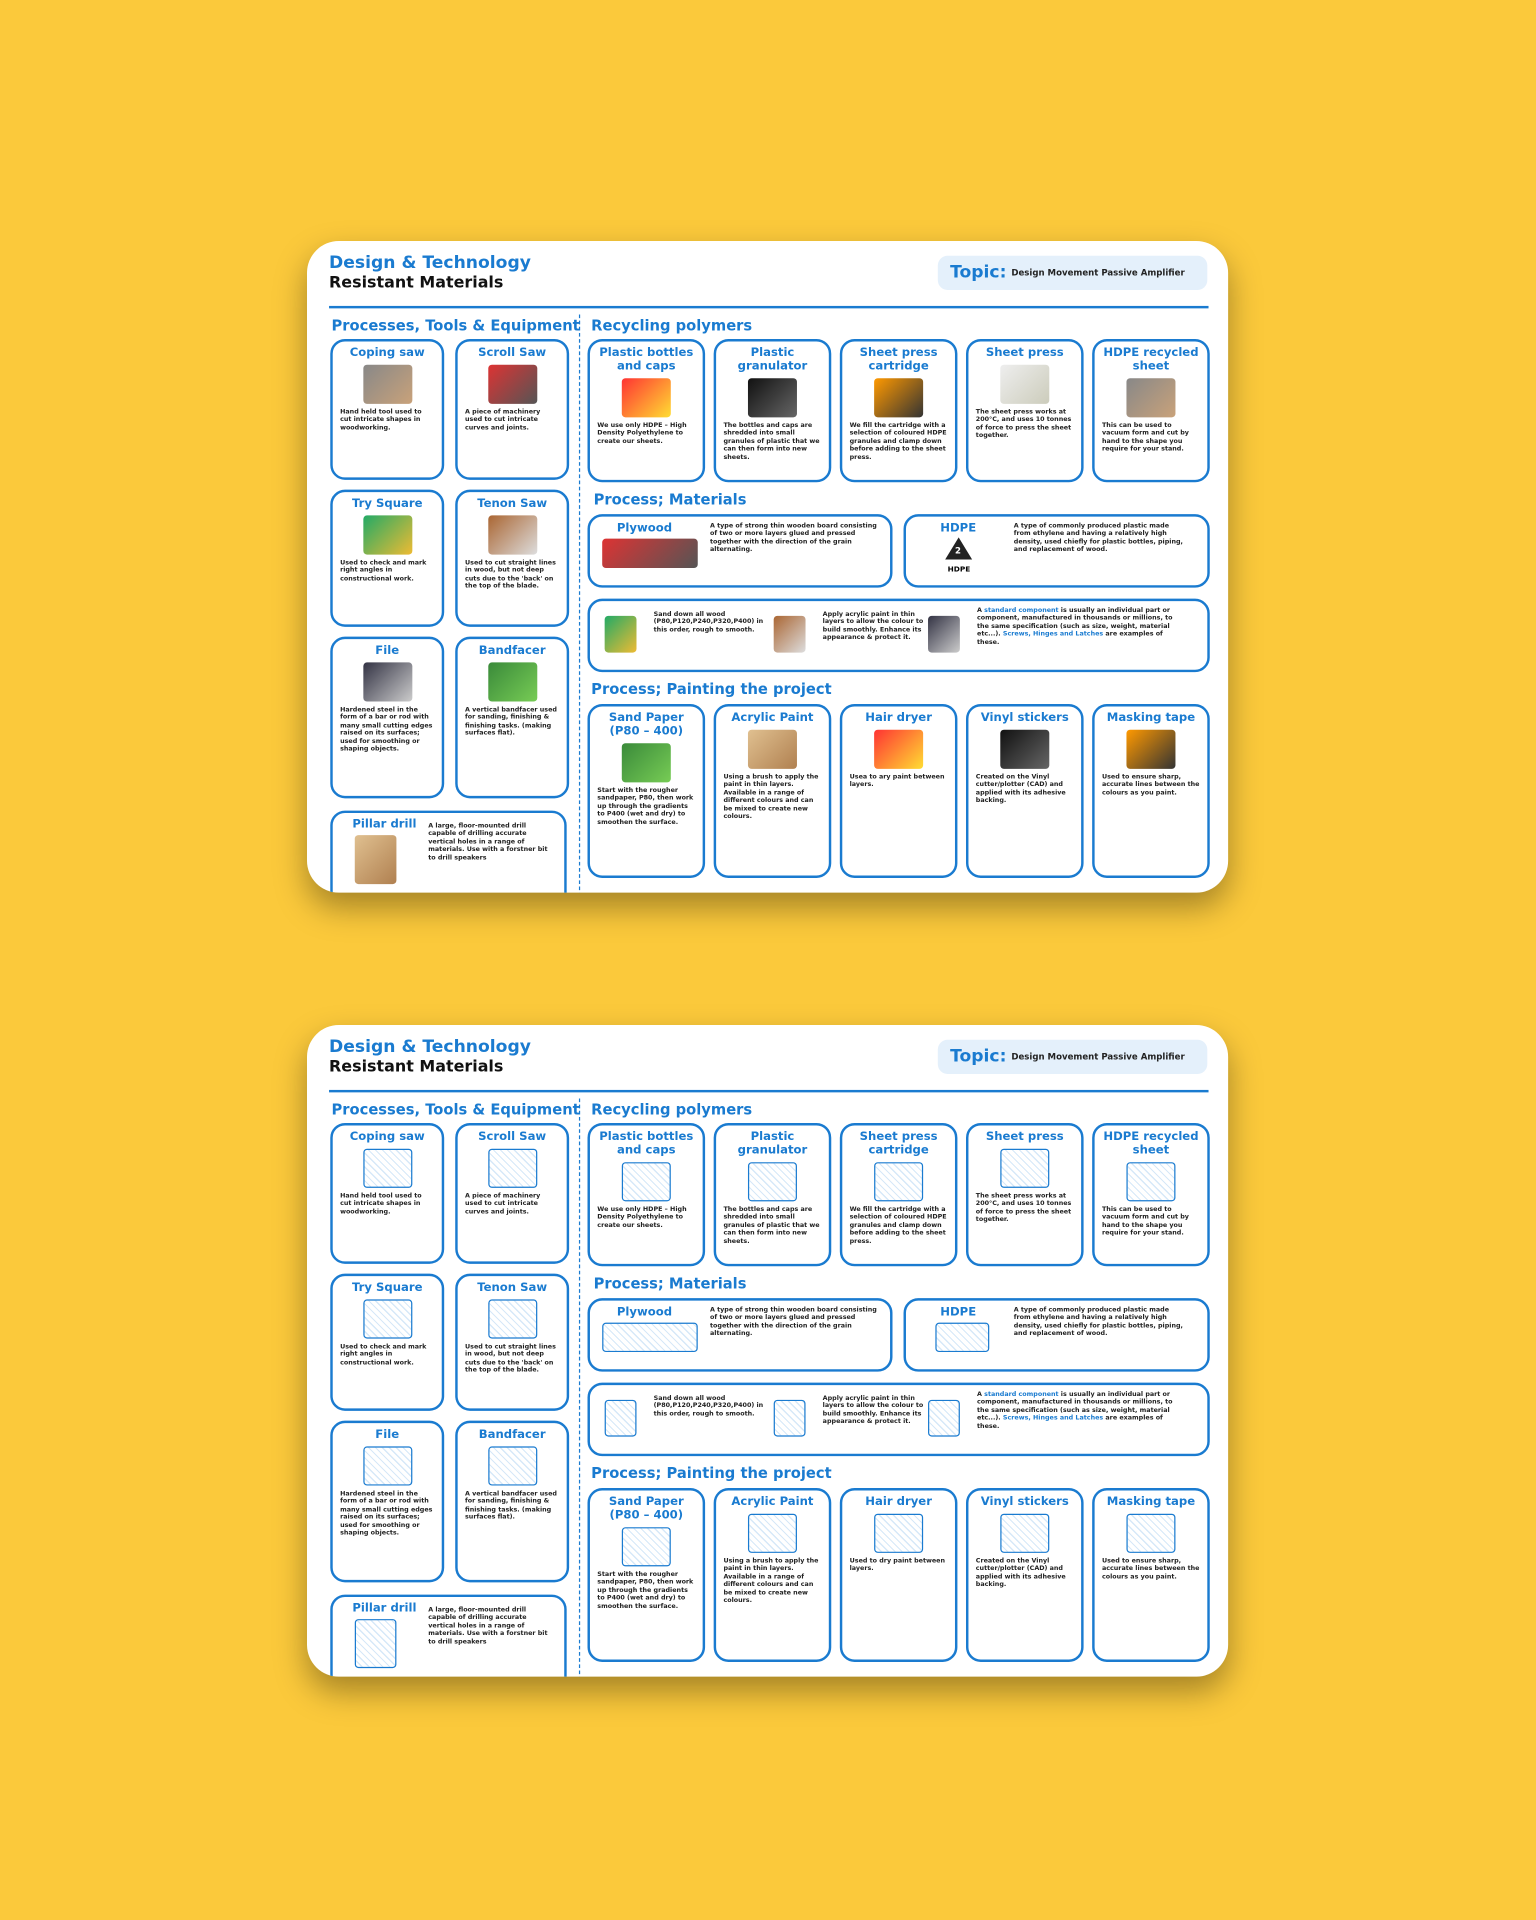 This screenshot has height=1920, width=1536. Describe the element at coordinates (772, 360) in the screenshot. I see `tile-title: Plastic granulator` at that location.